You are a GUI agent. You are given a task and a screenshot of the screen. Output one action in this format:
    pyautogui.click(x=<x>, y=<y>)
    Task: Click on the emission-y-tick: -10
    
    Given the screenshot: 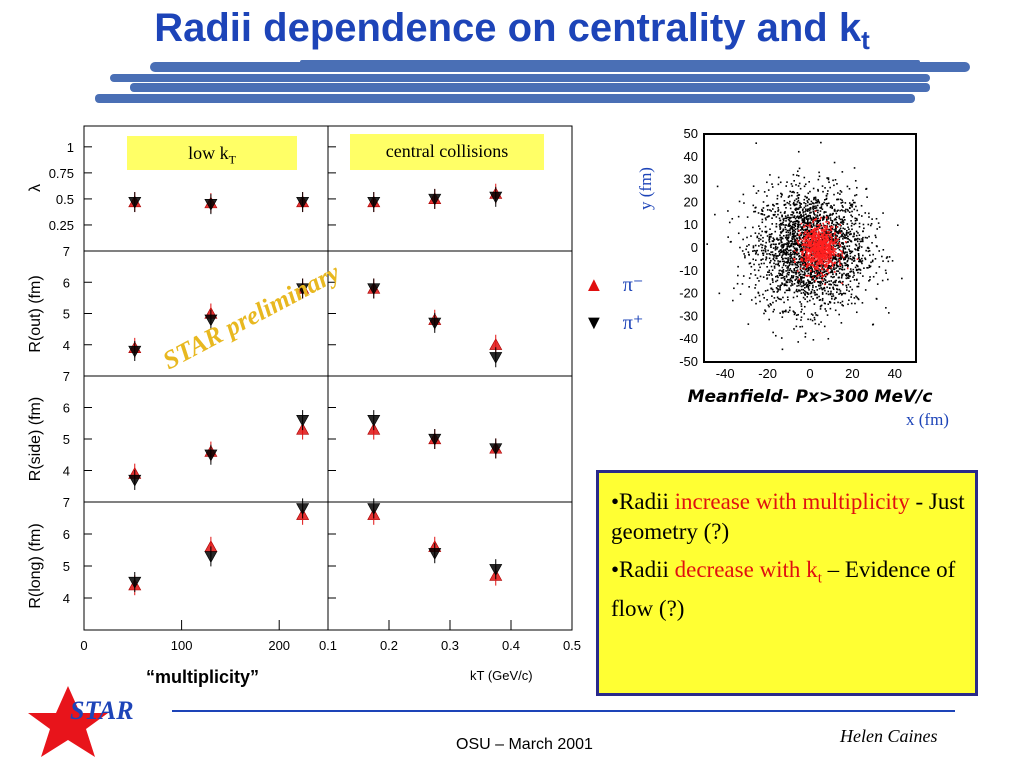 What is the action you would take?
    pyautogui.click(x=688, y=270)
    